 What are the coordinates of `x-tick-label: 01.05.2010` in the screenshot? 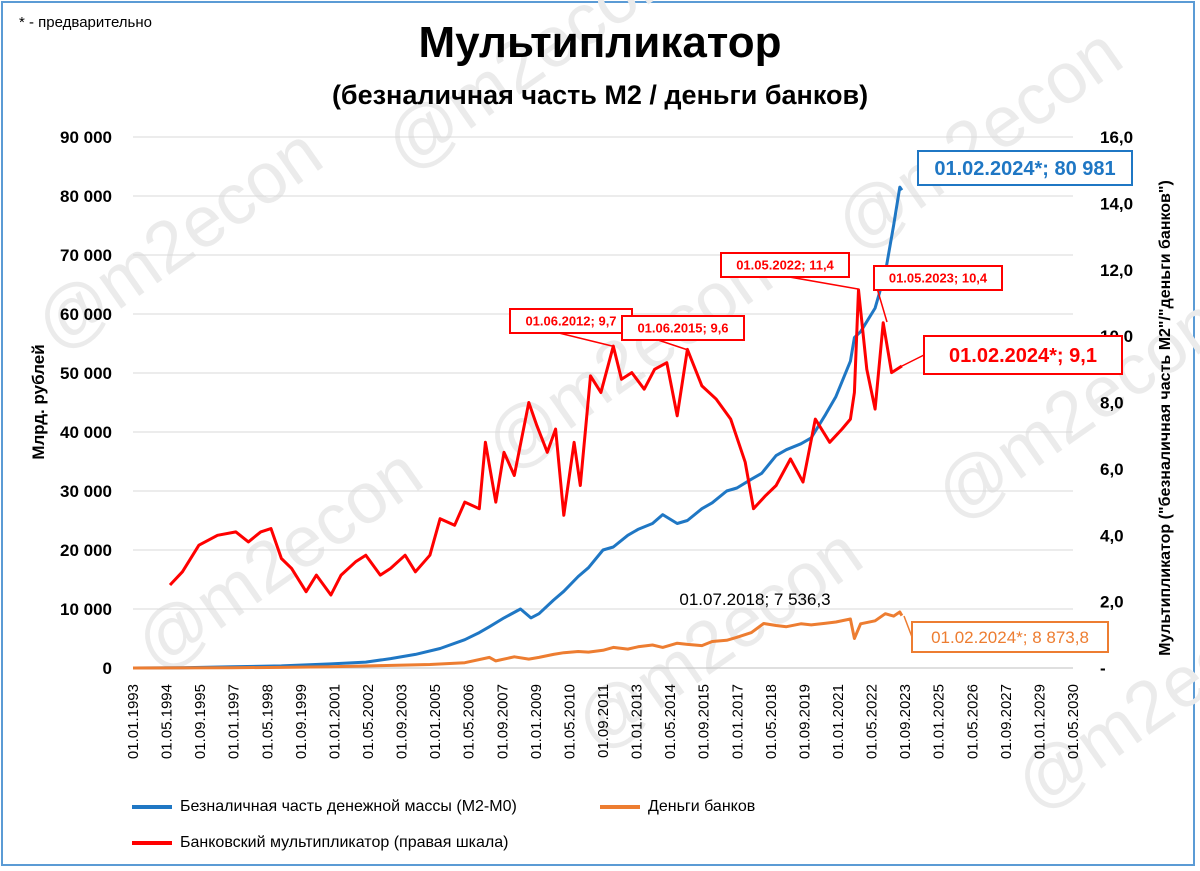 It's located at (569, 721).